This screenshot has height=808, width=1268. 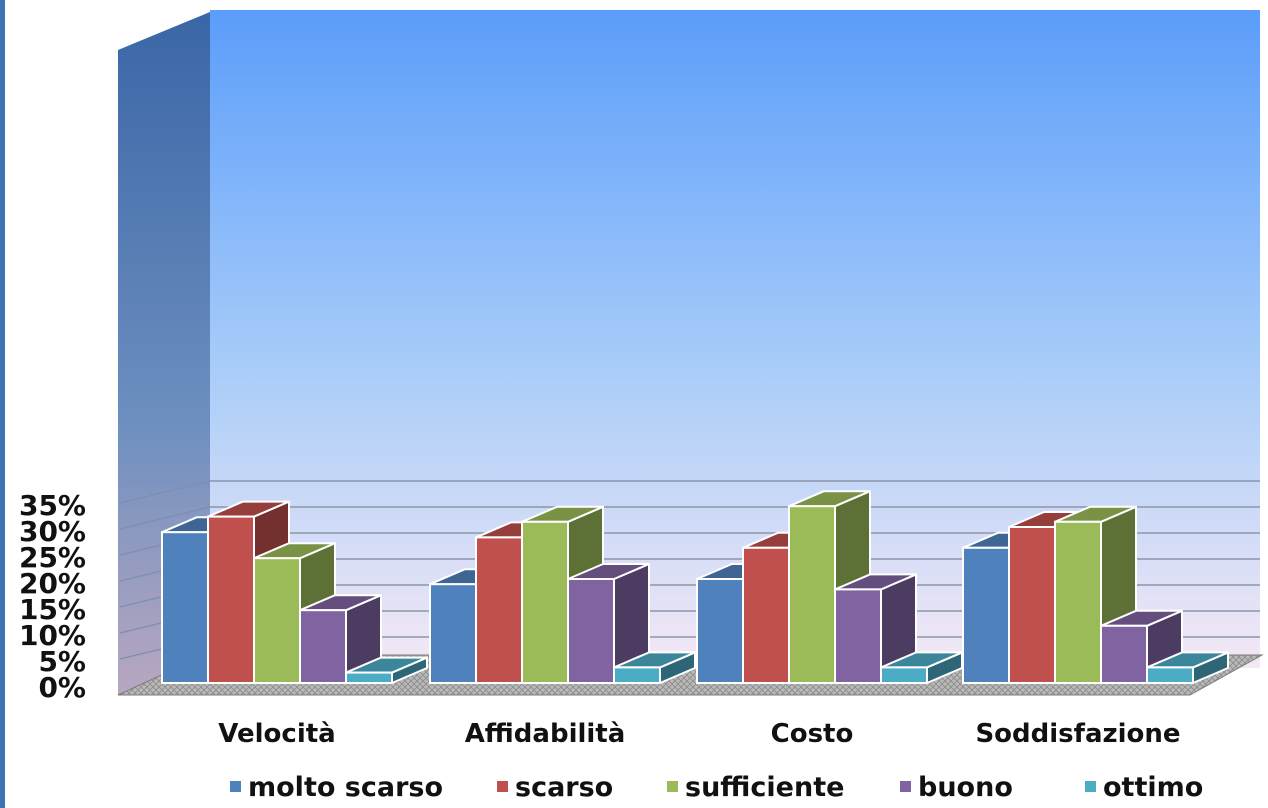 What do you see at coordinates (52, 609) in the screenshot?
I see `y-tick-label: 15%` at bounding box center [52, 609].